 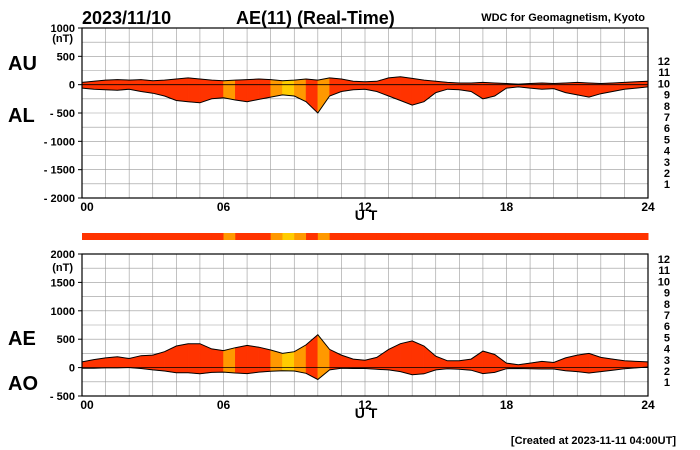 What do you see at coordinates (224, 405) in the screenshot?
I see `x-tick-label: 06` at bounding box center [224, 405].